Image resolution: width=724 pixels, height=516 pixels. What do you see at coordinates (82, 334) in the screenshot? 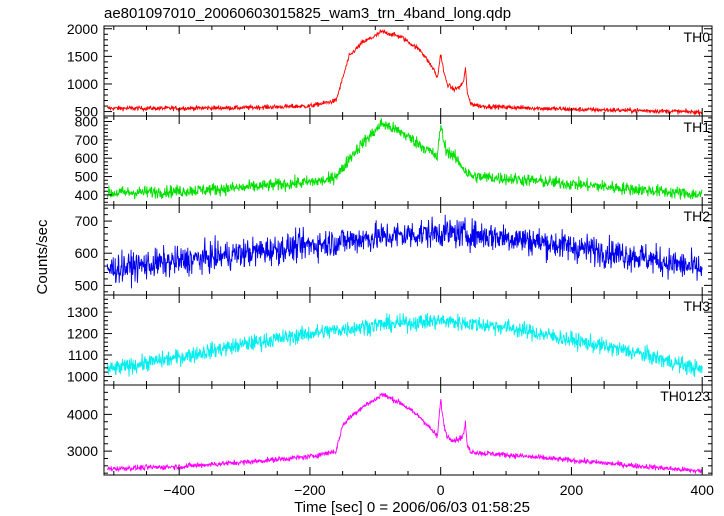
I see `y-tick-label: 1200` at bounding box center [82, 334].